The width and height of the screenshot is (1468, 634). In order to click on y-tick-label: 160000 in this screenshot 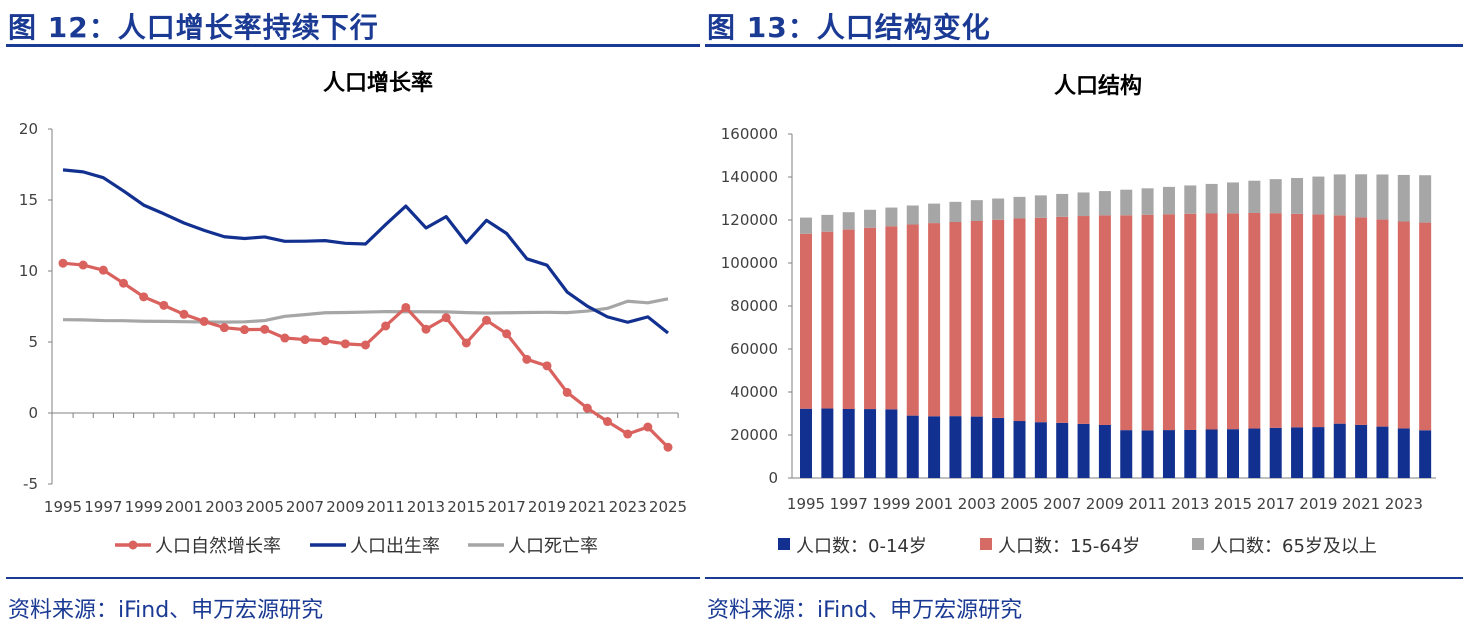, I will do `click(749, 134)`.